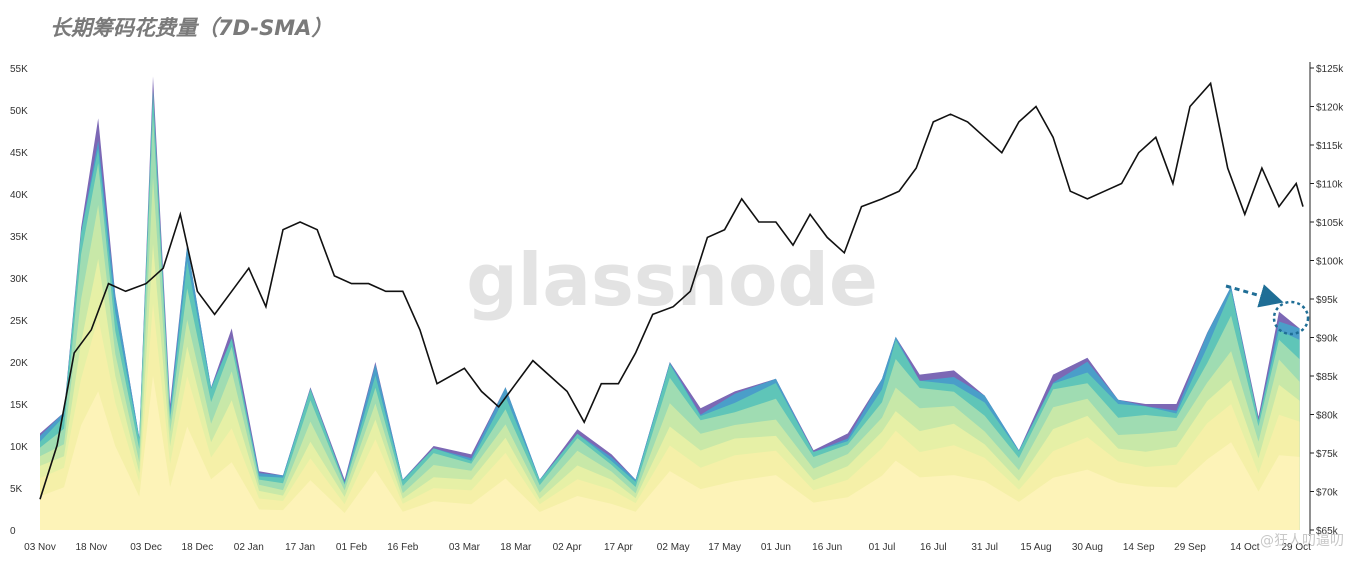 This screenshot has width=1352, height=562. Describe the element at coordinates (984, 547) in the screenshot. I see `x-tick-label: 31 Jul` at that location.